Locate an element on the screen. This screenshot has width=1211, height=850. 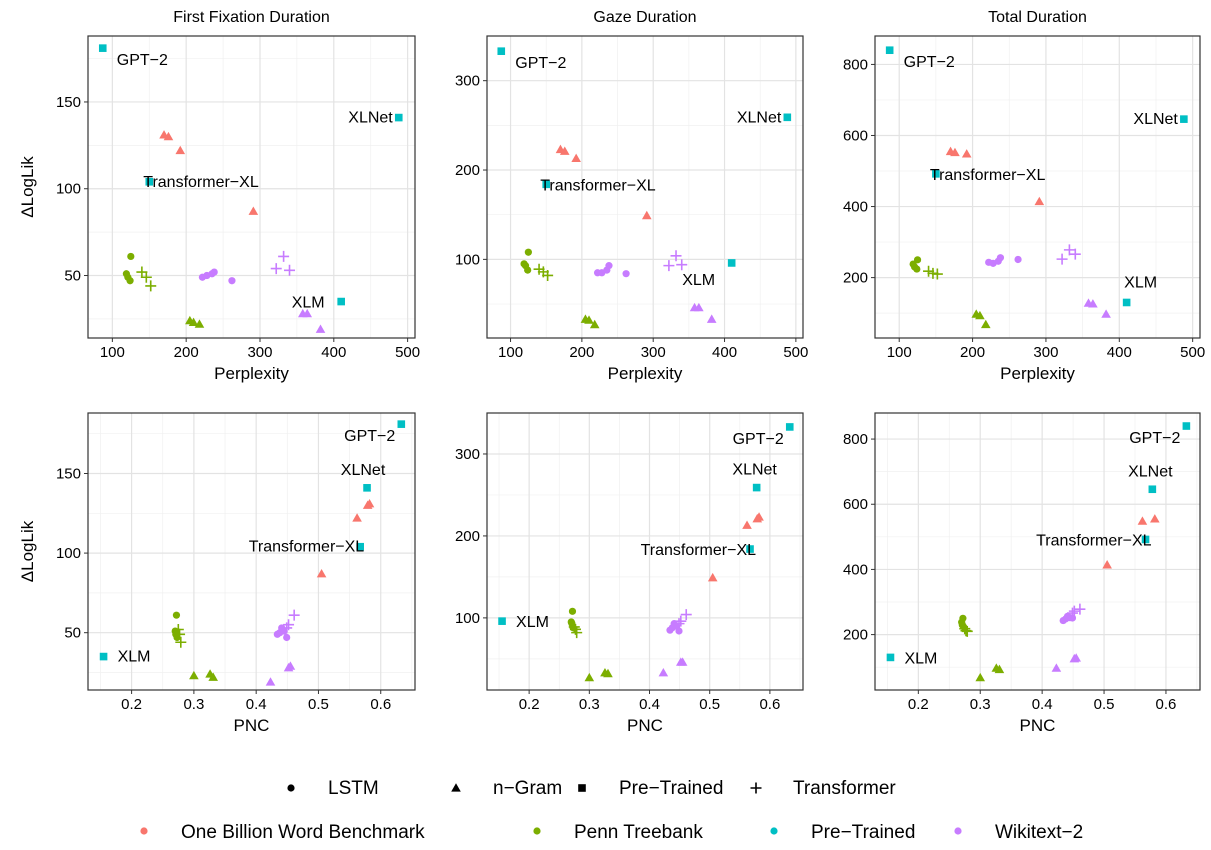
legend-item-lstm: LSTM is located at coordinates (333, 788).